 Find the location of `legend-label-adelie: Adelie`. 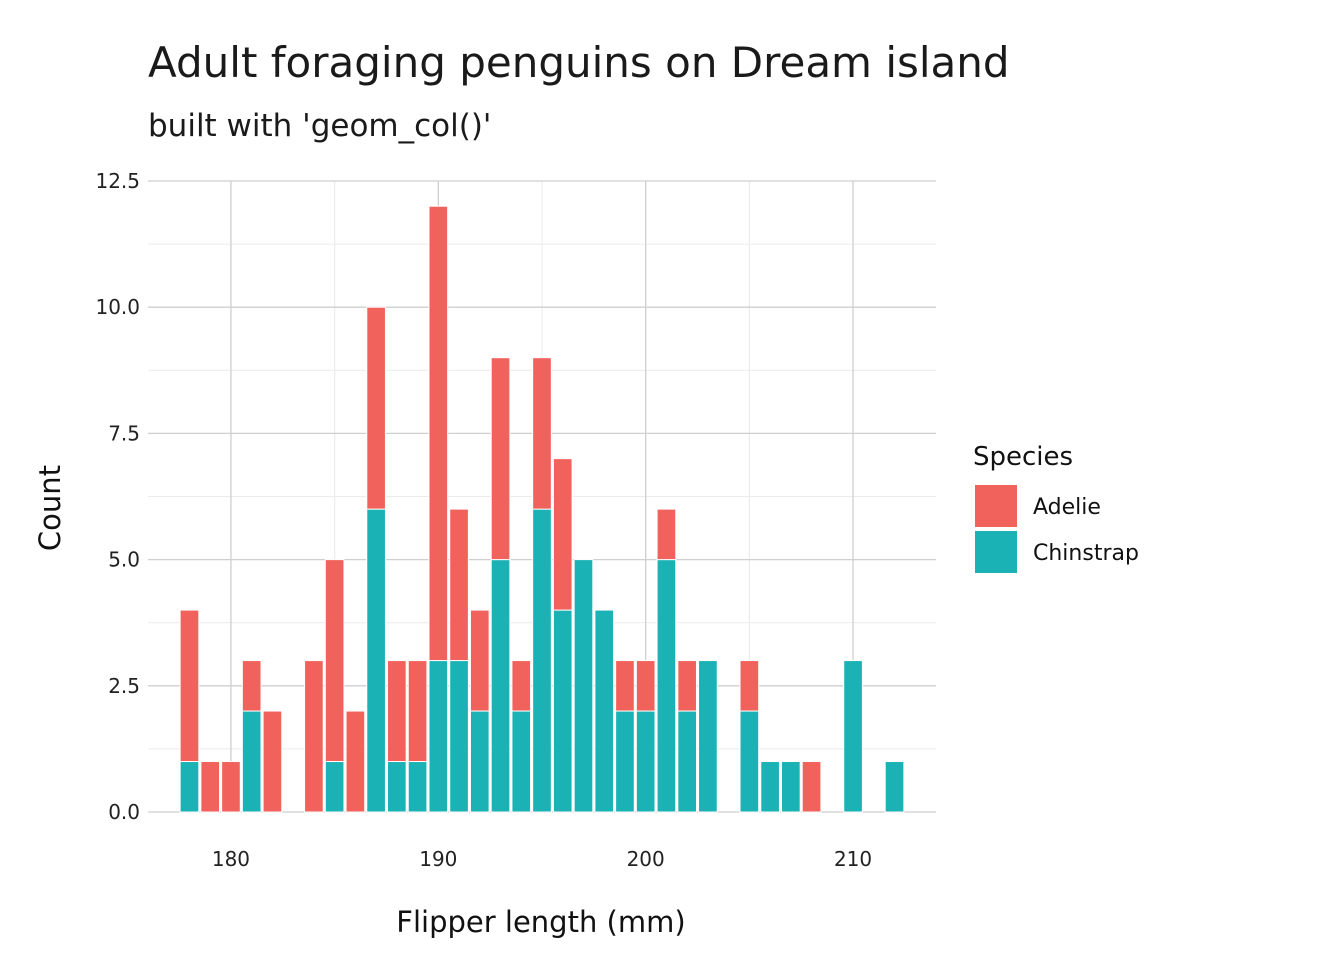

legend-label-adelie: Adelie is located at coordinates (1067, 507).